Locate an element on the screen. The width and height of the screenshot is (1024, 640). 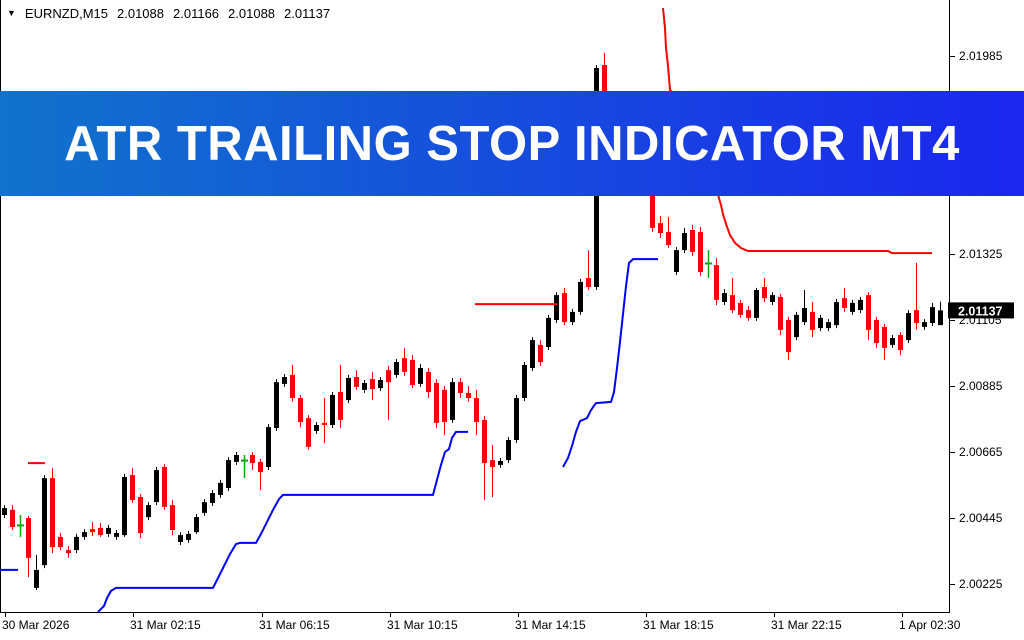
time-axis-label: 31 Mar 06:15 is located at coordinates (294, 625).